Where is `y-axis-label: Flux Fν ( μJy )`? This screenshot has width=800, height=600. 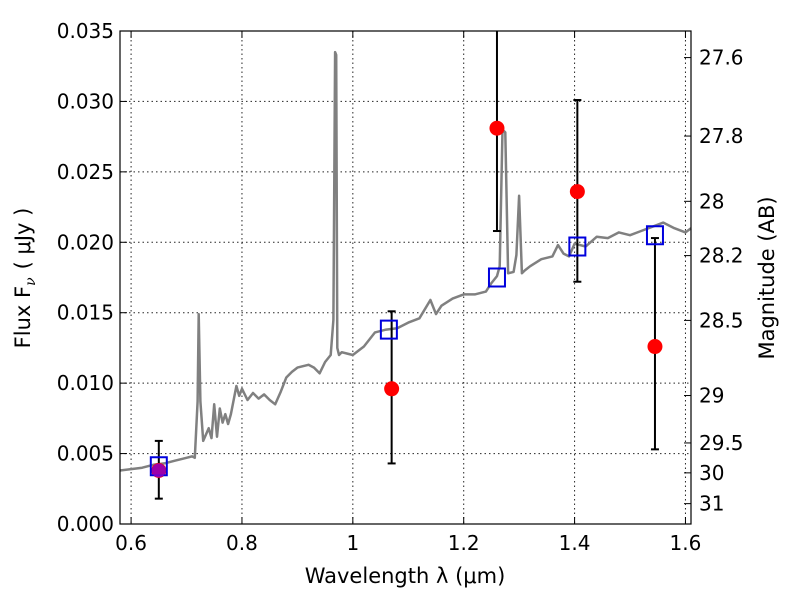
y-axis-label: Flux Fν ( μJy ) is located at coordinates (25, 278).